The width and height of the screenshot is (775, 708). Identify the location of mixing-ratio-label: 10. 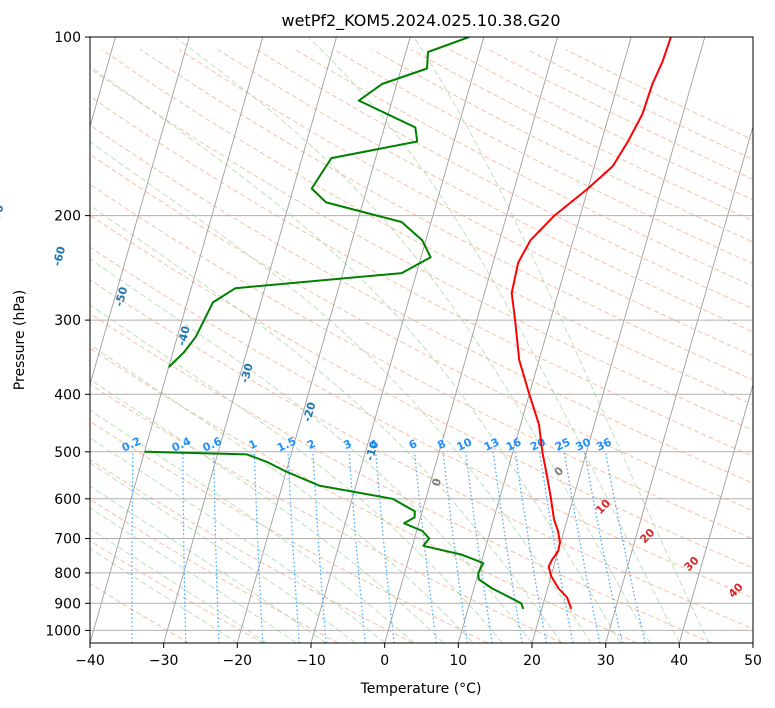
(465, 444).